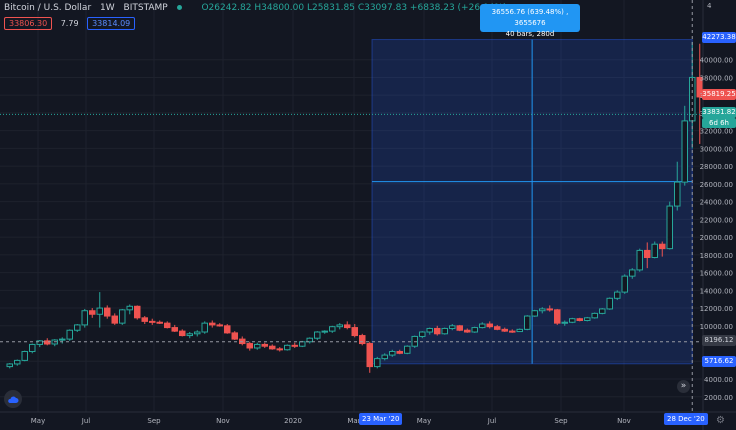 This screenshot has width=736, height=430. What do you see at coordinates (353, 421) in the screenshot?
I see `time-axis-label: Mar` at bounding box center [353, 421].